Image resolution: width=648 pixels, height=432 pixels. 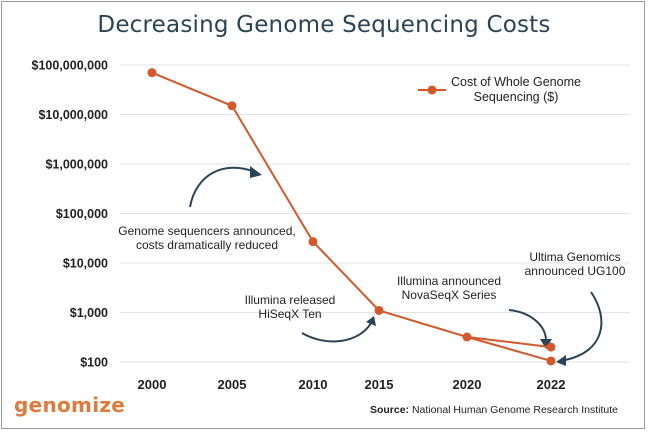 What do you see at coordinates (575, 271) in the screenshot?
I see `annotation-ug100-line2: announced UG100` at bounding box center [575, 271].